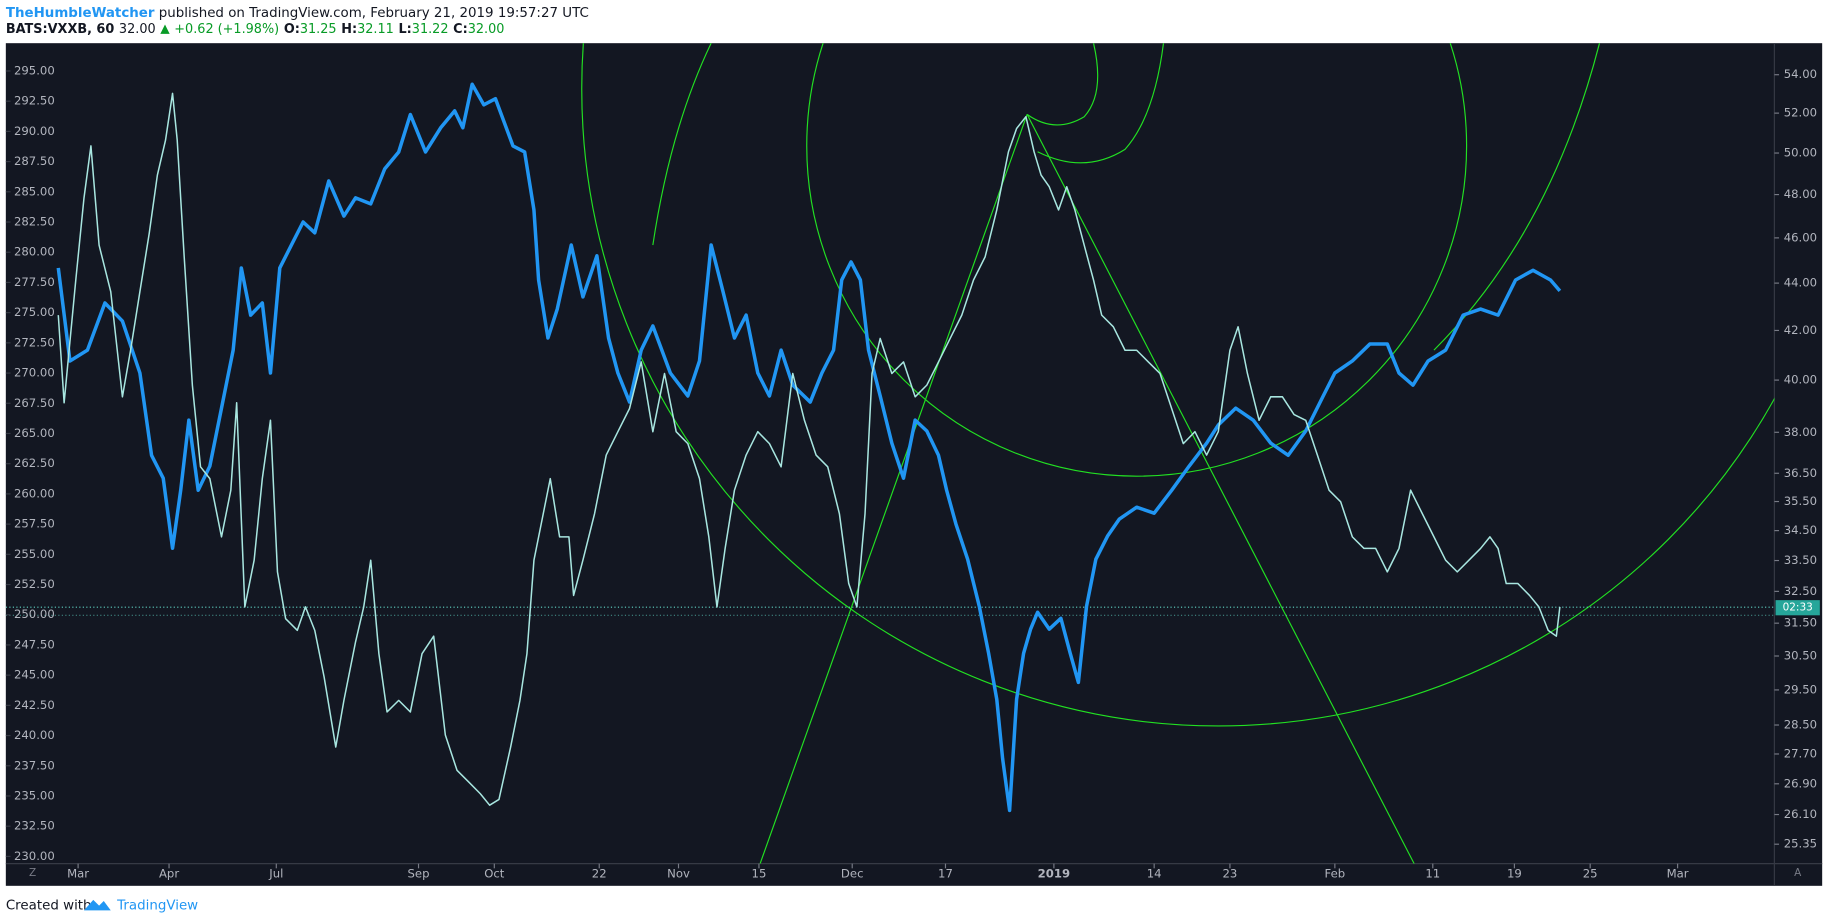  What do you see at coordinates (893, 489) in the screenshot?
I see `trend-line` at bounding box center [893, 489].